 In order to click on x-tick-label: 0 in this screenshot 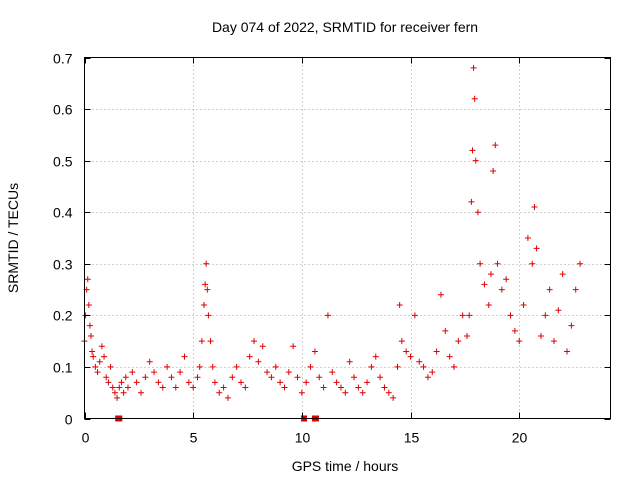, I will do `click(86, 438)`.